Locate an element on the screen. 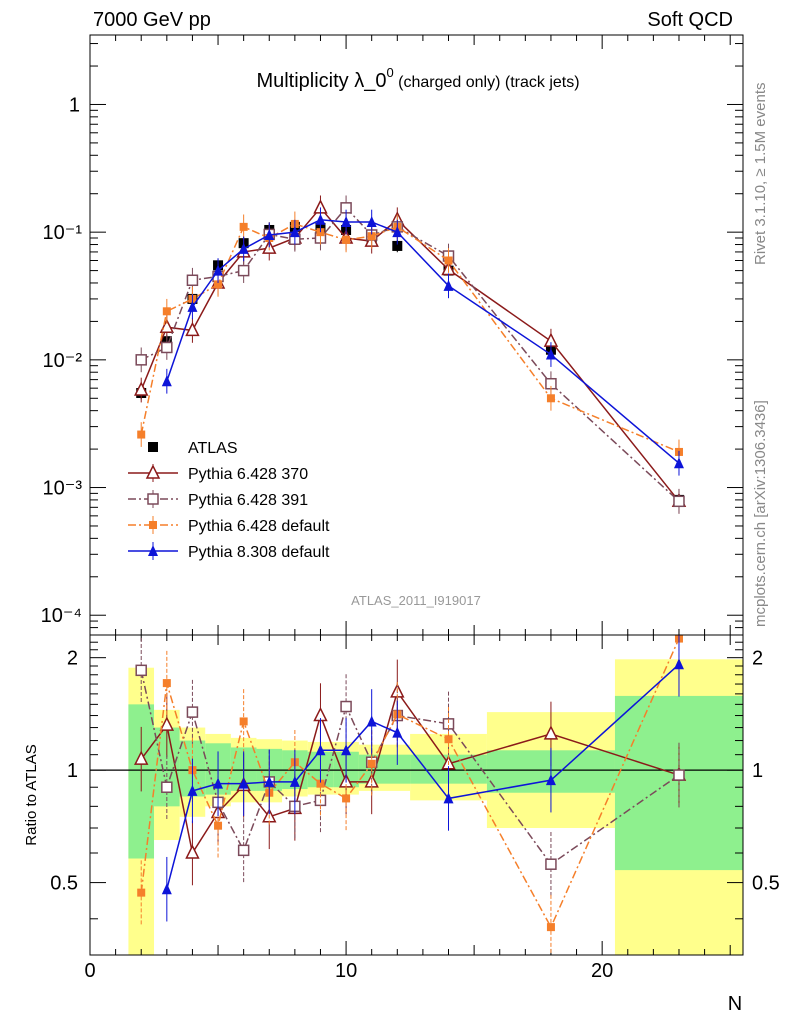 The height and width of the screenshot is (1024, 786). legend-label: Pythia 6.428 391 is located at coordinates (248, 500).